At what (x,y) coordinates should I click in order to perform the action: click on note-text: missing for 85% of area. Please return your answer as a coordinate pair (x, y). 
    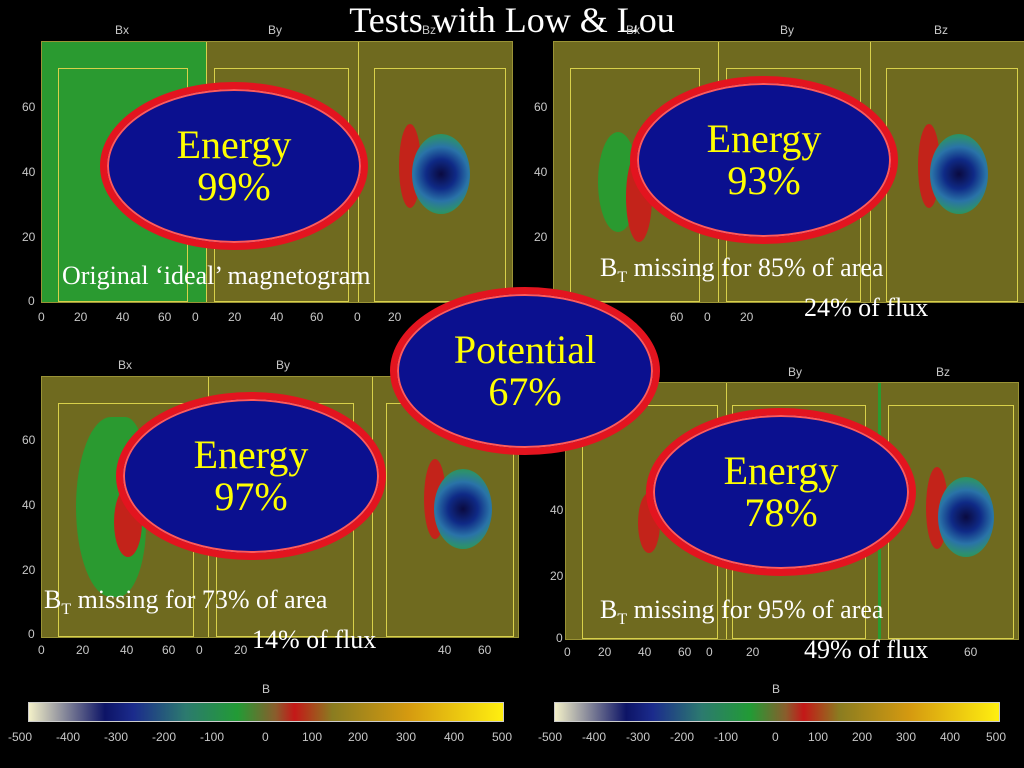
    Looking at the image, I should click on (755, 267).